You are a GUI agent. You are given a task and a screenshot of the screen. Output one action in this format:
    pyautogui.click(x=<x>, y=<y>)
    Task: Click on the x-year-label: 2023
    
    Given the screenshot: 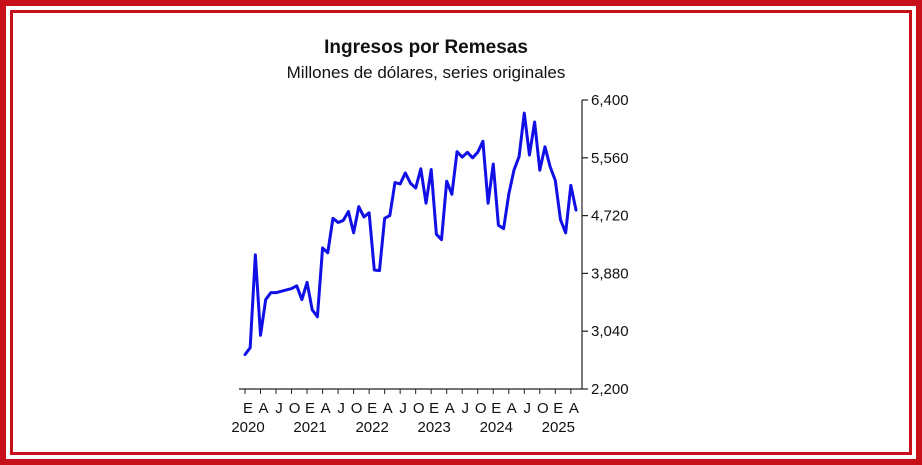 What is the action you would take?
    pyautogui.click(x=434, y=427)
    